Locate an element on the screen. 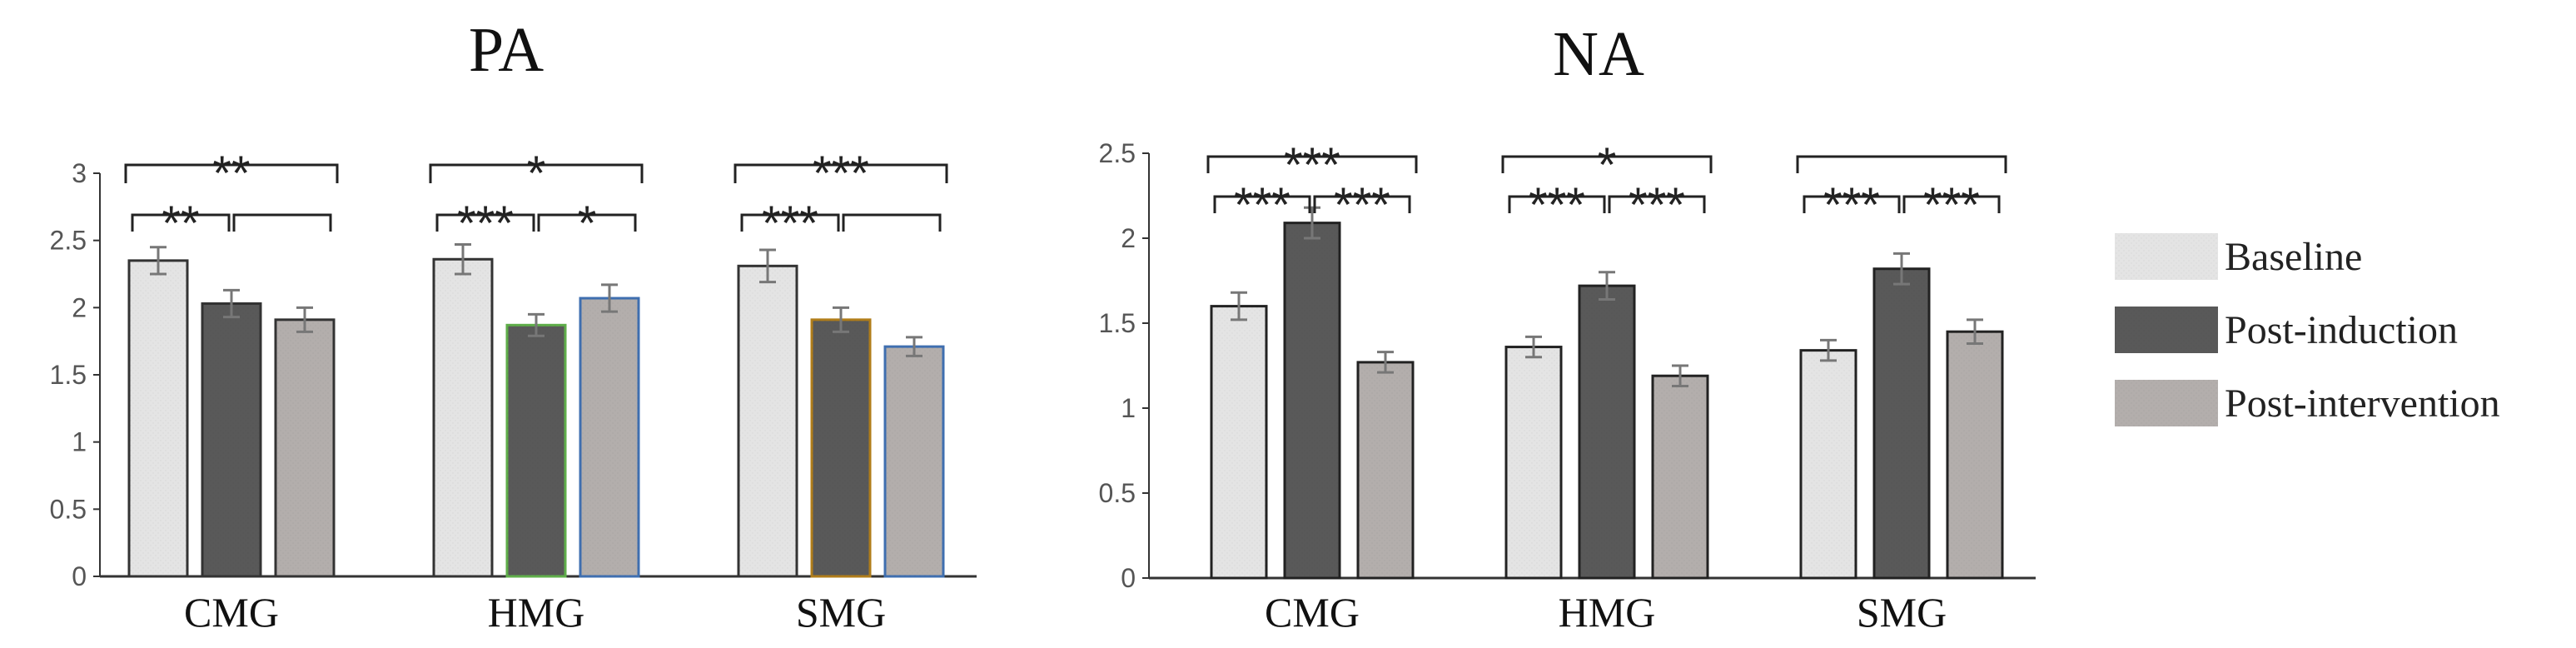 Image resolution: width=2576 pixels, height=648 pixels. na-y-tick-label: 2 is located at coordinates (1128, 238).